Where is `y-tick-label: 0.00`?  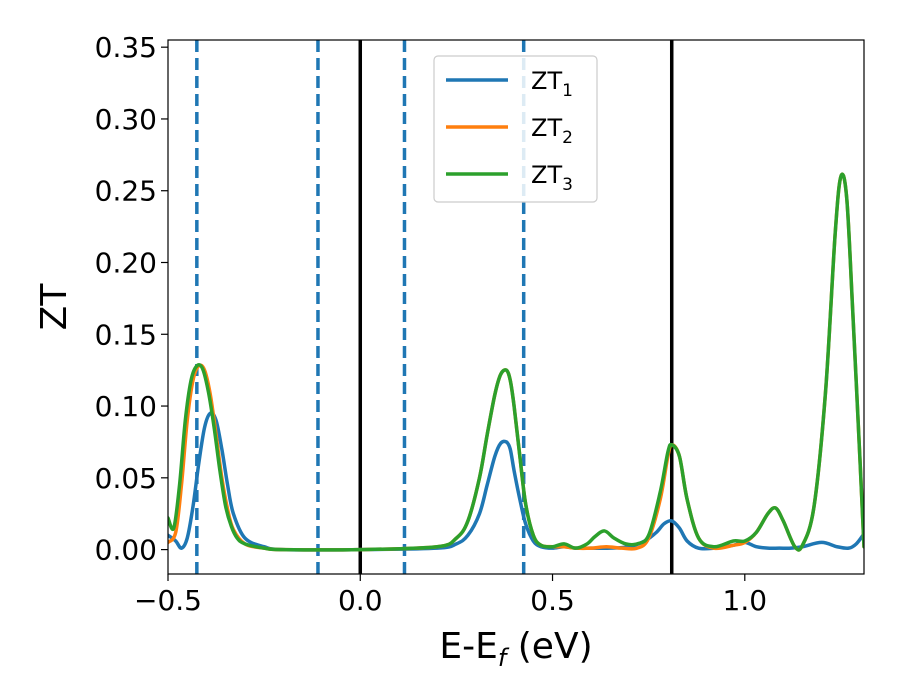
y-tick-label: 0.00 is located at coordinates (126, 550).